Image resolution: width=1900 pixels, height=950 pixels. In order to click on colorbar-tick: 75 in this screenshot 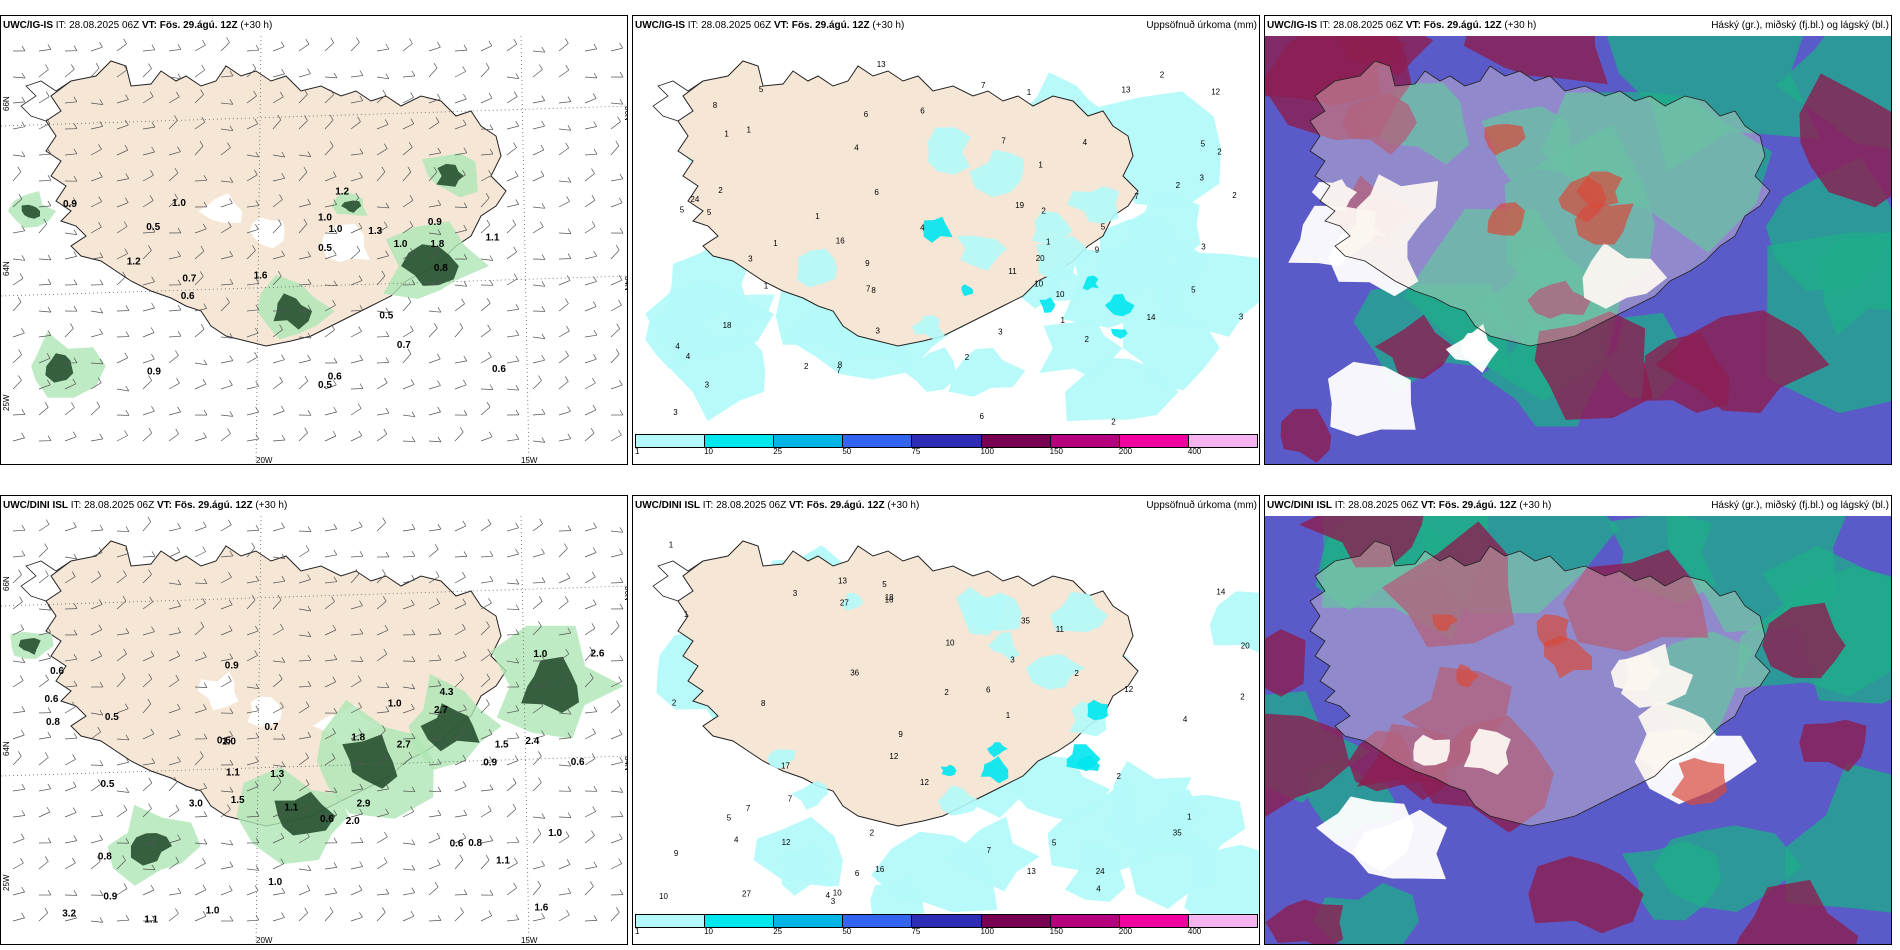, I will do `click(916, 931)`.